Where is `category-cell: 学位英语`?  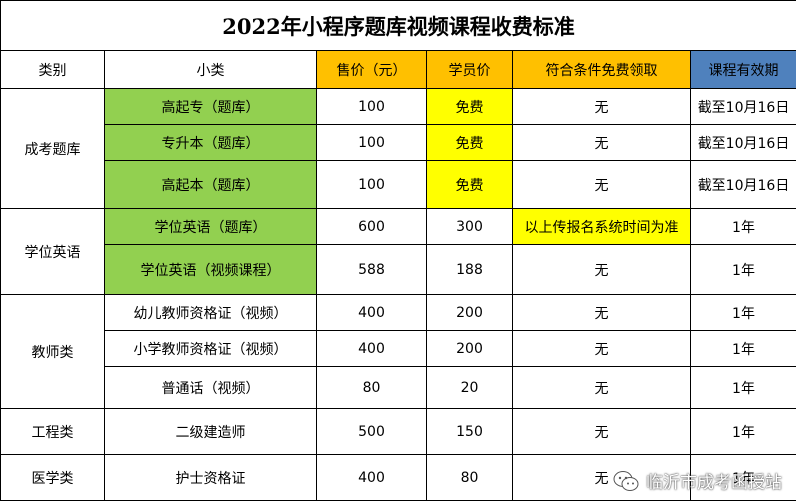 category-cell: 学位英语 is located at coordinates (52, 251).